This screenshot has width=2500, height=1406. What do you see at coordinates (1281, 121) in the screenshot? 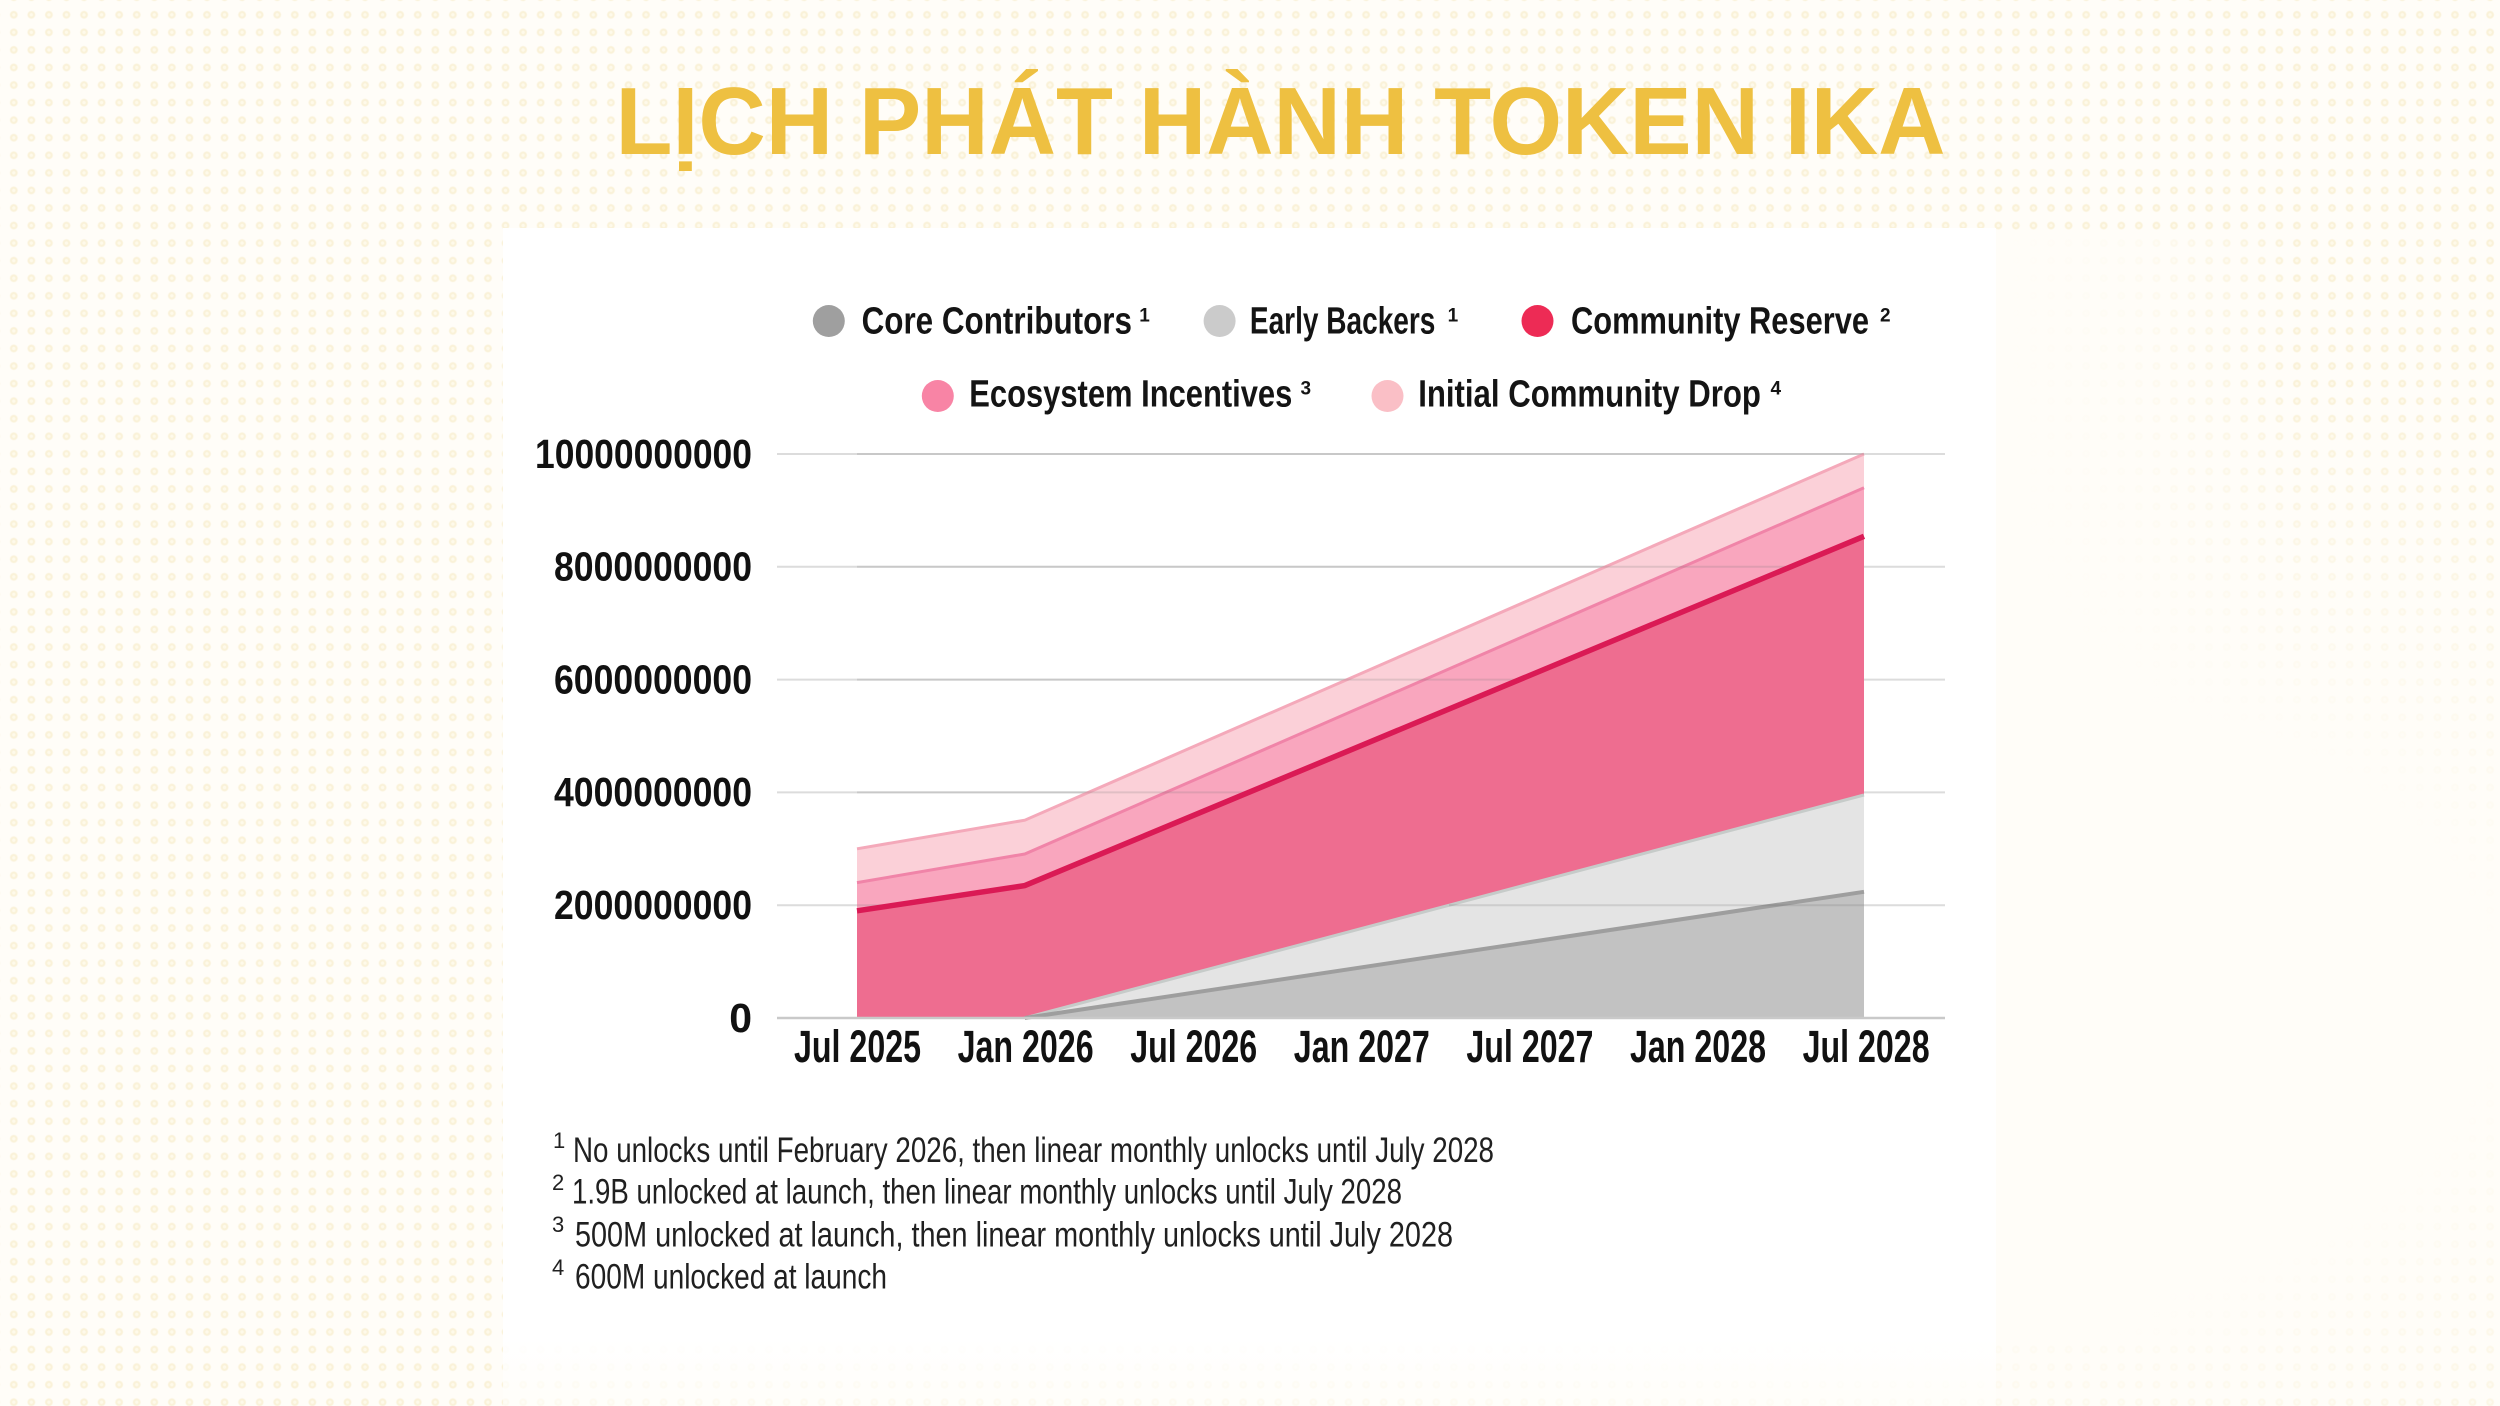
I see `svg-text: LỊCH PHÁT HÀNH TOKEN IKA` at bounding box center [1281, 121].